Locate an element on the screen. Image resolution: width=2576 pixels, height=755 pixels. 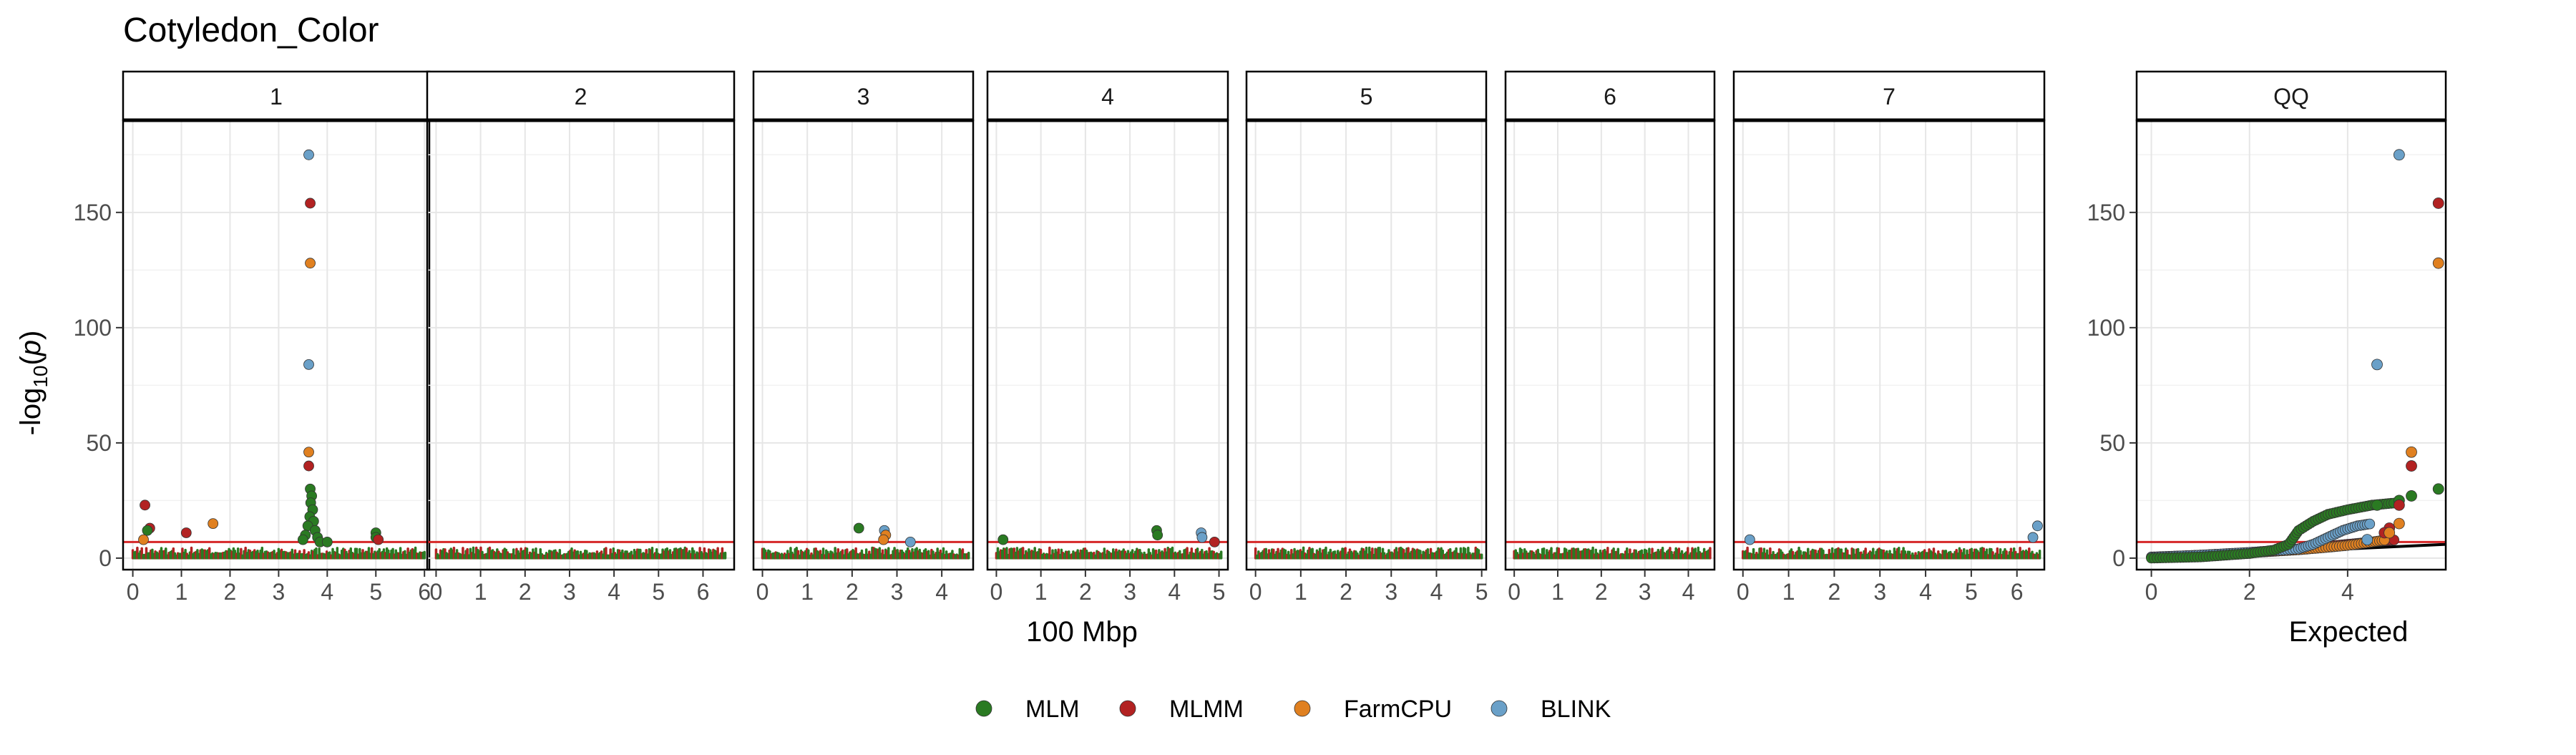
manhattan-panel-6: 6 0 1 2 3 4 is located at coordinates (1610, 337).